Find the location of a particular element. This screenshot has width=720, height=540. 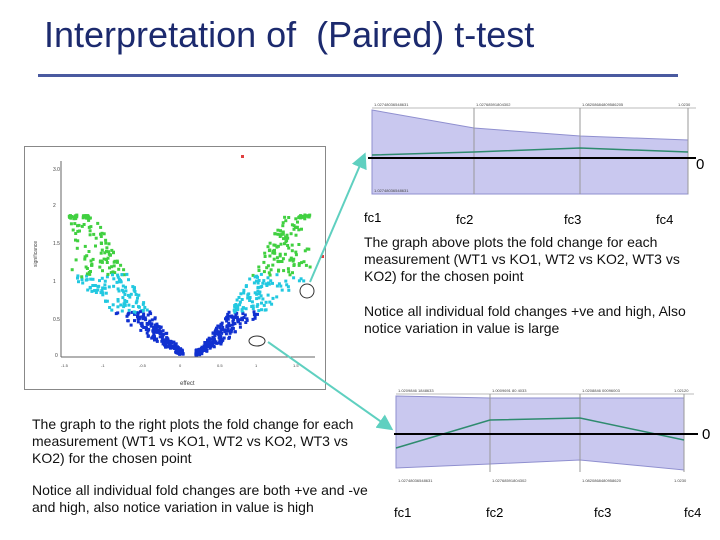

top-chart-header: 1.02748036548631 is located at coordinates (391, 104).